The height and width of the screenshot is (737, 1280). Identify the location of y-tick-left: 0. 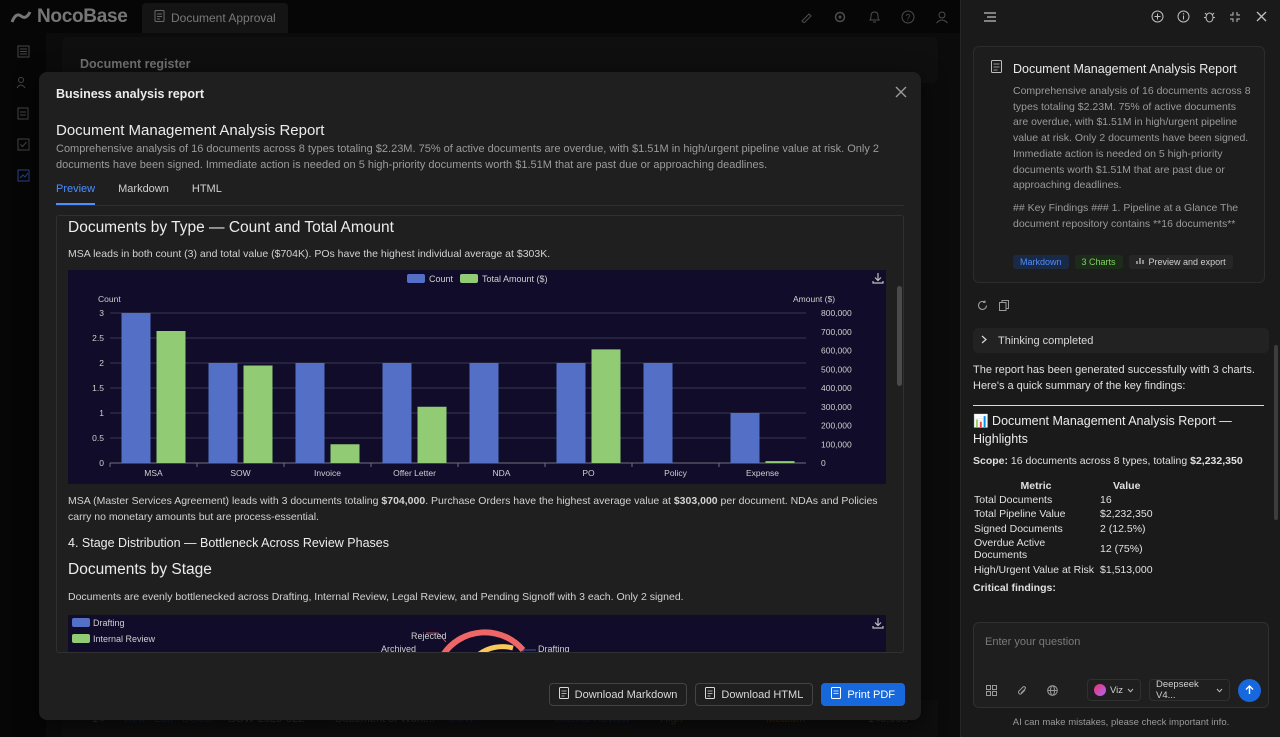
(101, 463).